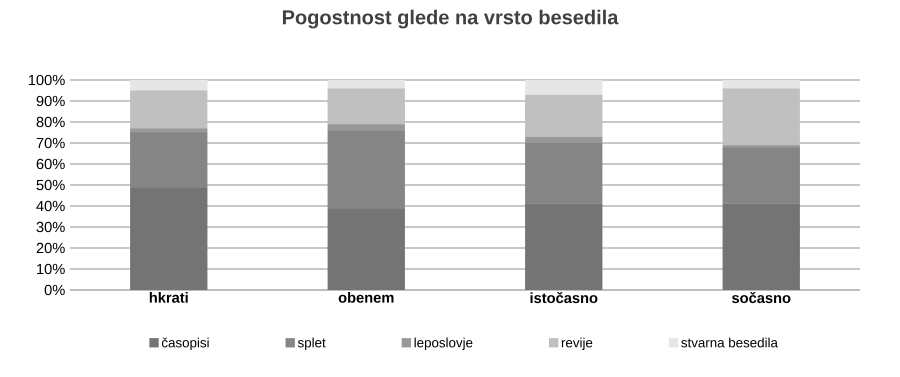  Describe the element at coordinates (443, 344) in the screenshot. I see `legend-label: leposlovje` at that location.